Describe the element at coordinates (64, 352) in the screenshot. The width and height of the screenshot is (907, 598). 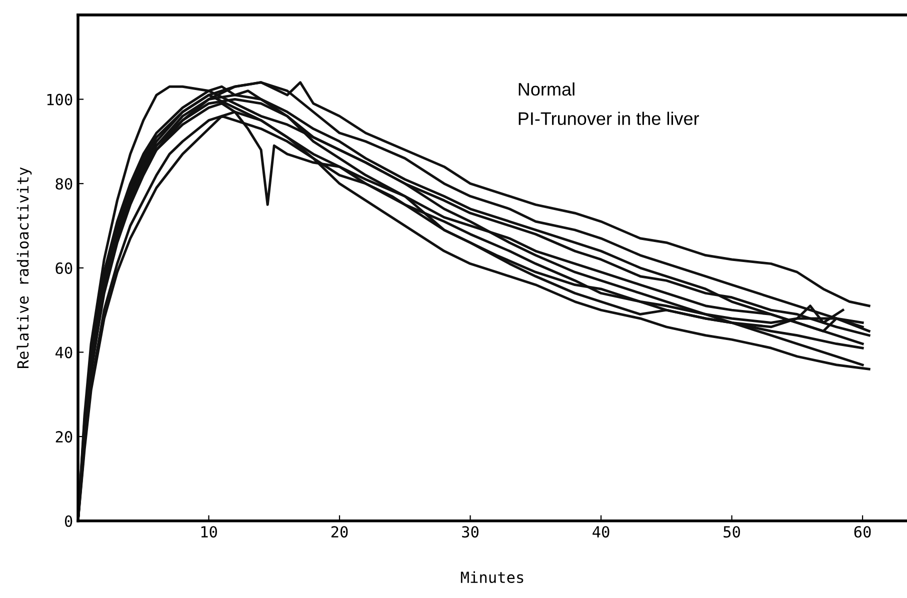
I see `y-tick-label: 40` at that location.